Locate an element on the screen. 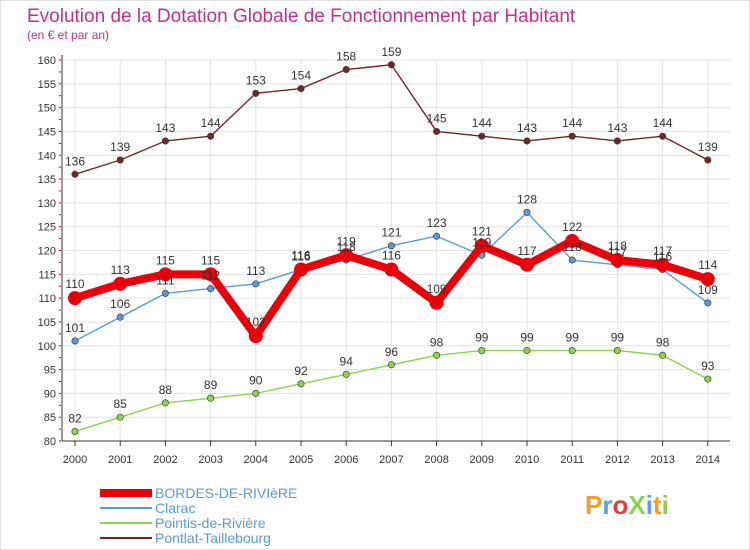  legend-label: BORDES-DE-RIVIèRE is located at coordinates (226, 493).